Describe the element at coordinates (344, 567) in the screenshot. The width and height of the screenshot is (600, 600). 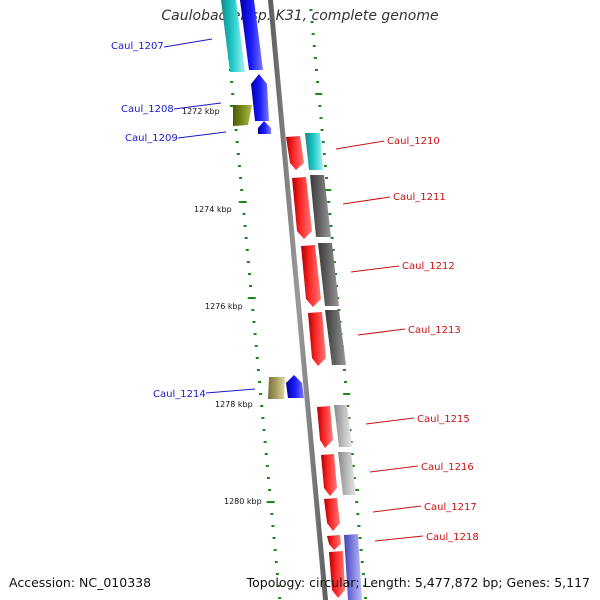
I see `gene-caul-1218-features` at that location.